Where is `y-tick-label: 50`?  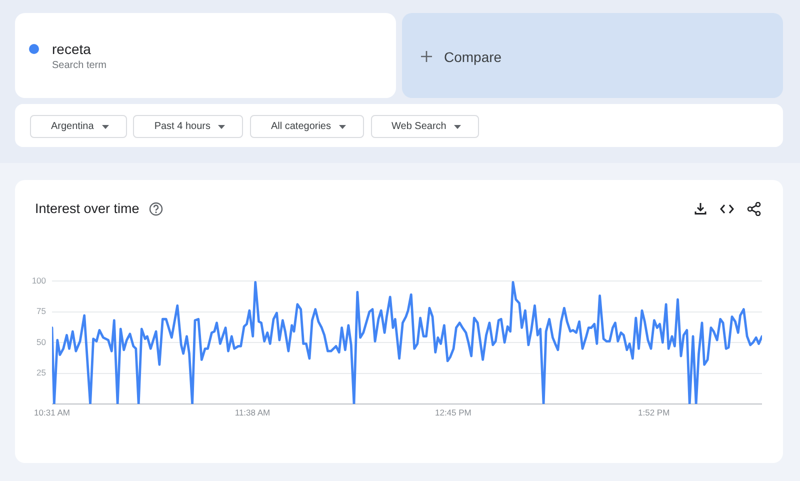 y-tick-label: 50 is located at coordinates (41, 341).